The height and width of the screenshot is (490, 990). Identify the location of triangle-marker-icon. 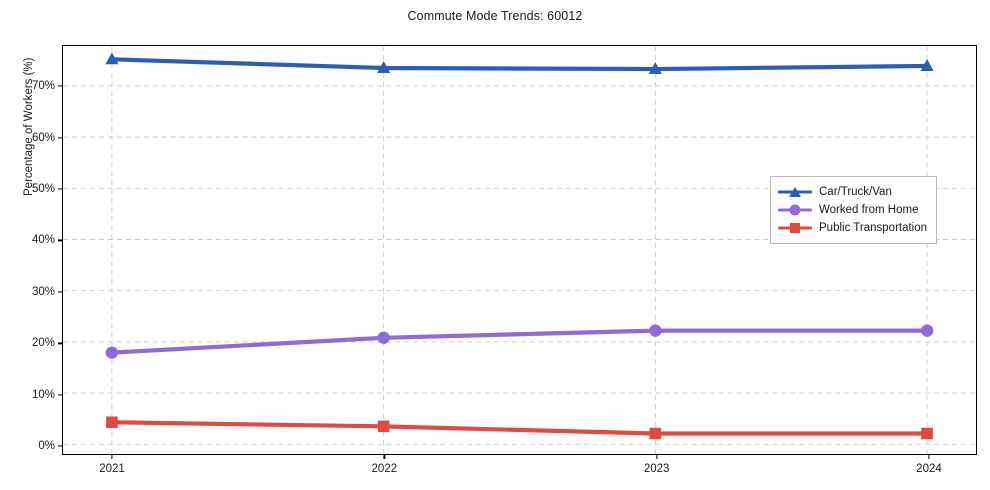
(795, 192).